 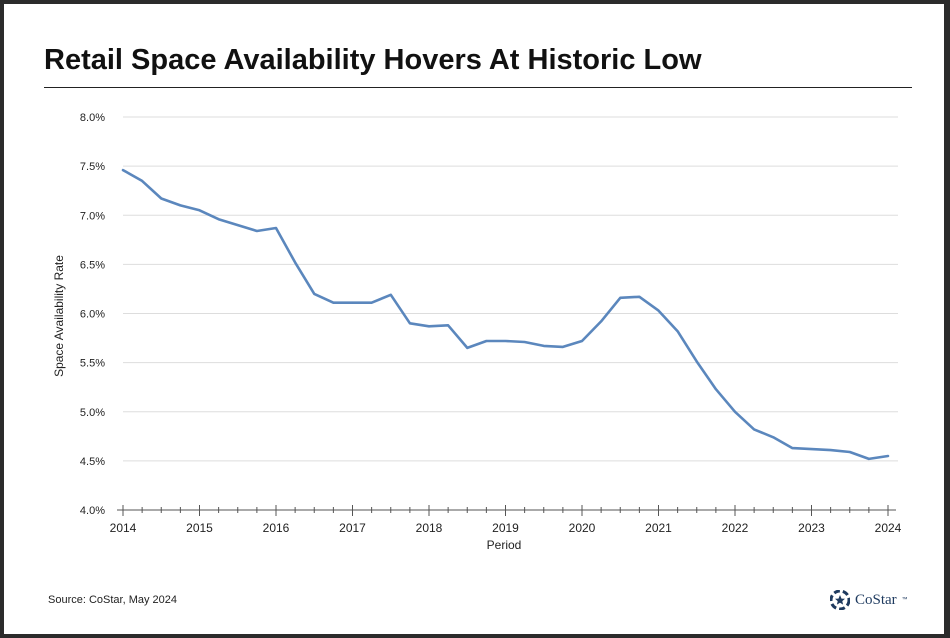 What do you see at coordinates (123, 528) in the screenshot?
I see `x-tick-label: 2014` at bounding box center [123, 528].